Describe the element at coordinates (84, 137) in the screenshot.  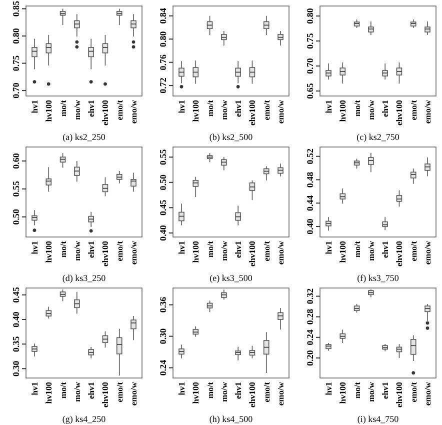
I see `text: (a) ks2_250` at that location.